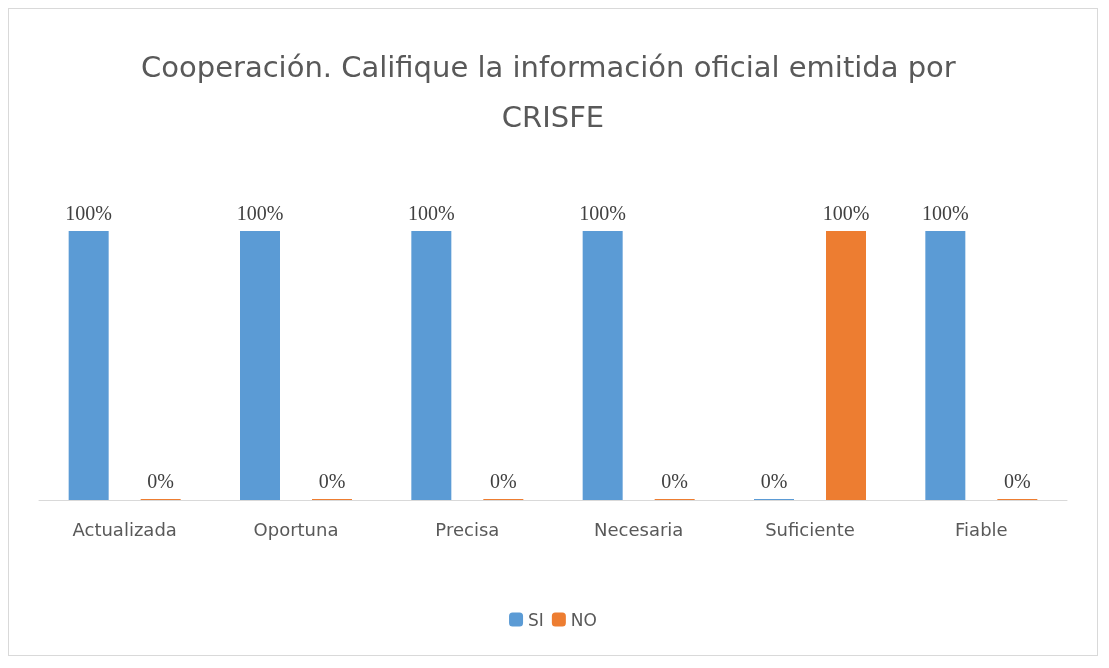 Image resolution: width=1109 pixels, height=668 pixels. I want to click on x-tick-label: Precisa, so click(467, 529).